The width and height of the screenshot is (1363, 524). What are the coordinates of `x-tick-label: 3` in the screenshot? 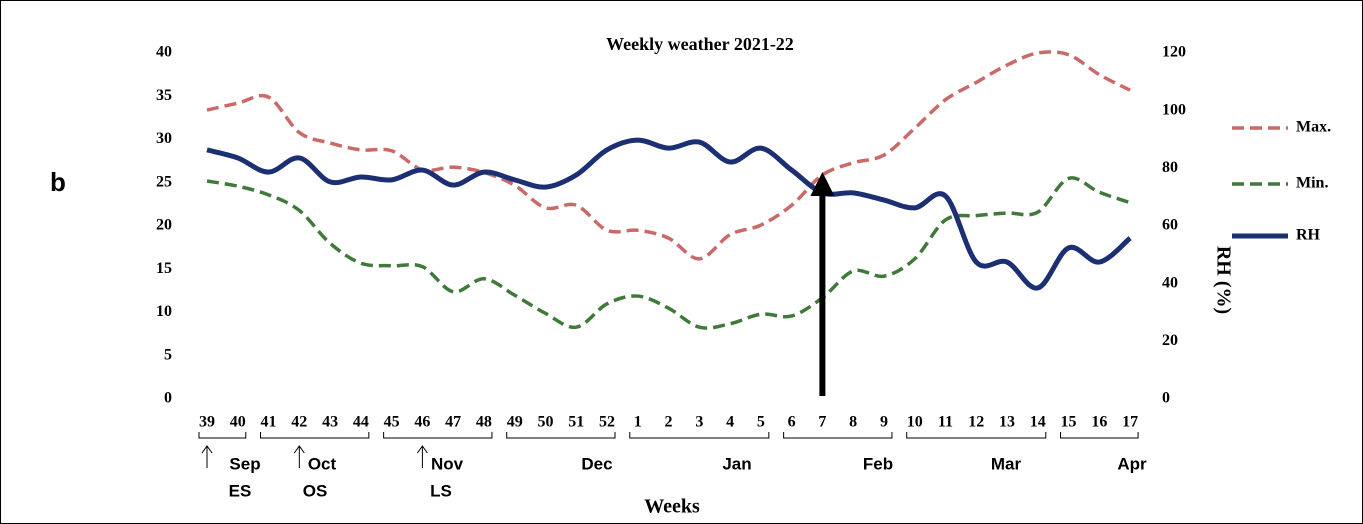 It's located at (699, 422).